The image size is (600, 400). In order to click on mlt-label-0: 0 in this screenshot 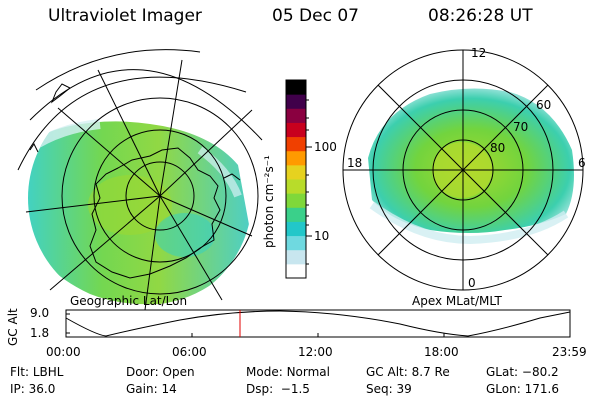, I will do `click(472, 283)`.